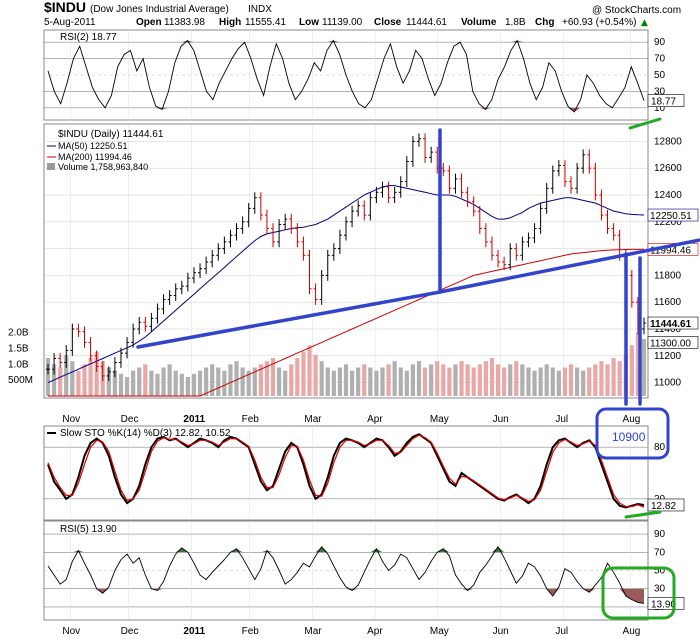 This screenshot has width=700, height=639. I want to click on x-tick-label: Dec, so click(130, 419).